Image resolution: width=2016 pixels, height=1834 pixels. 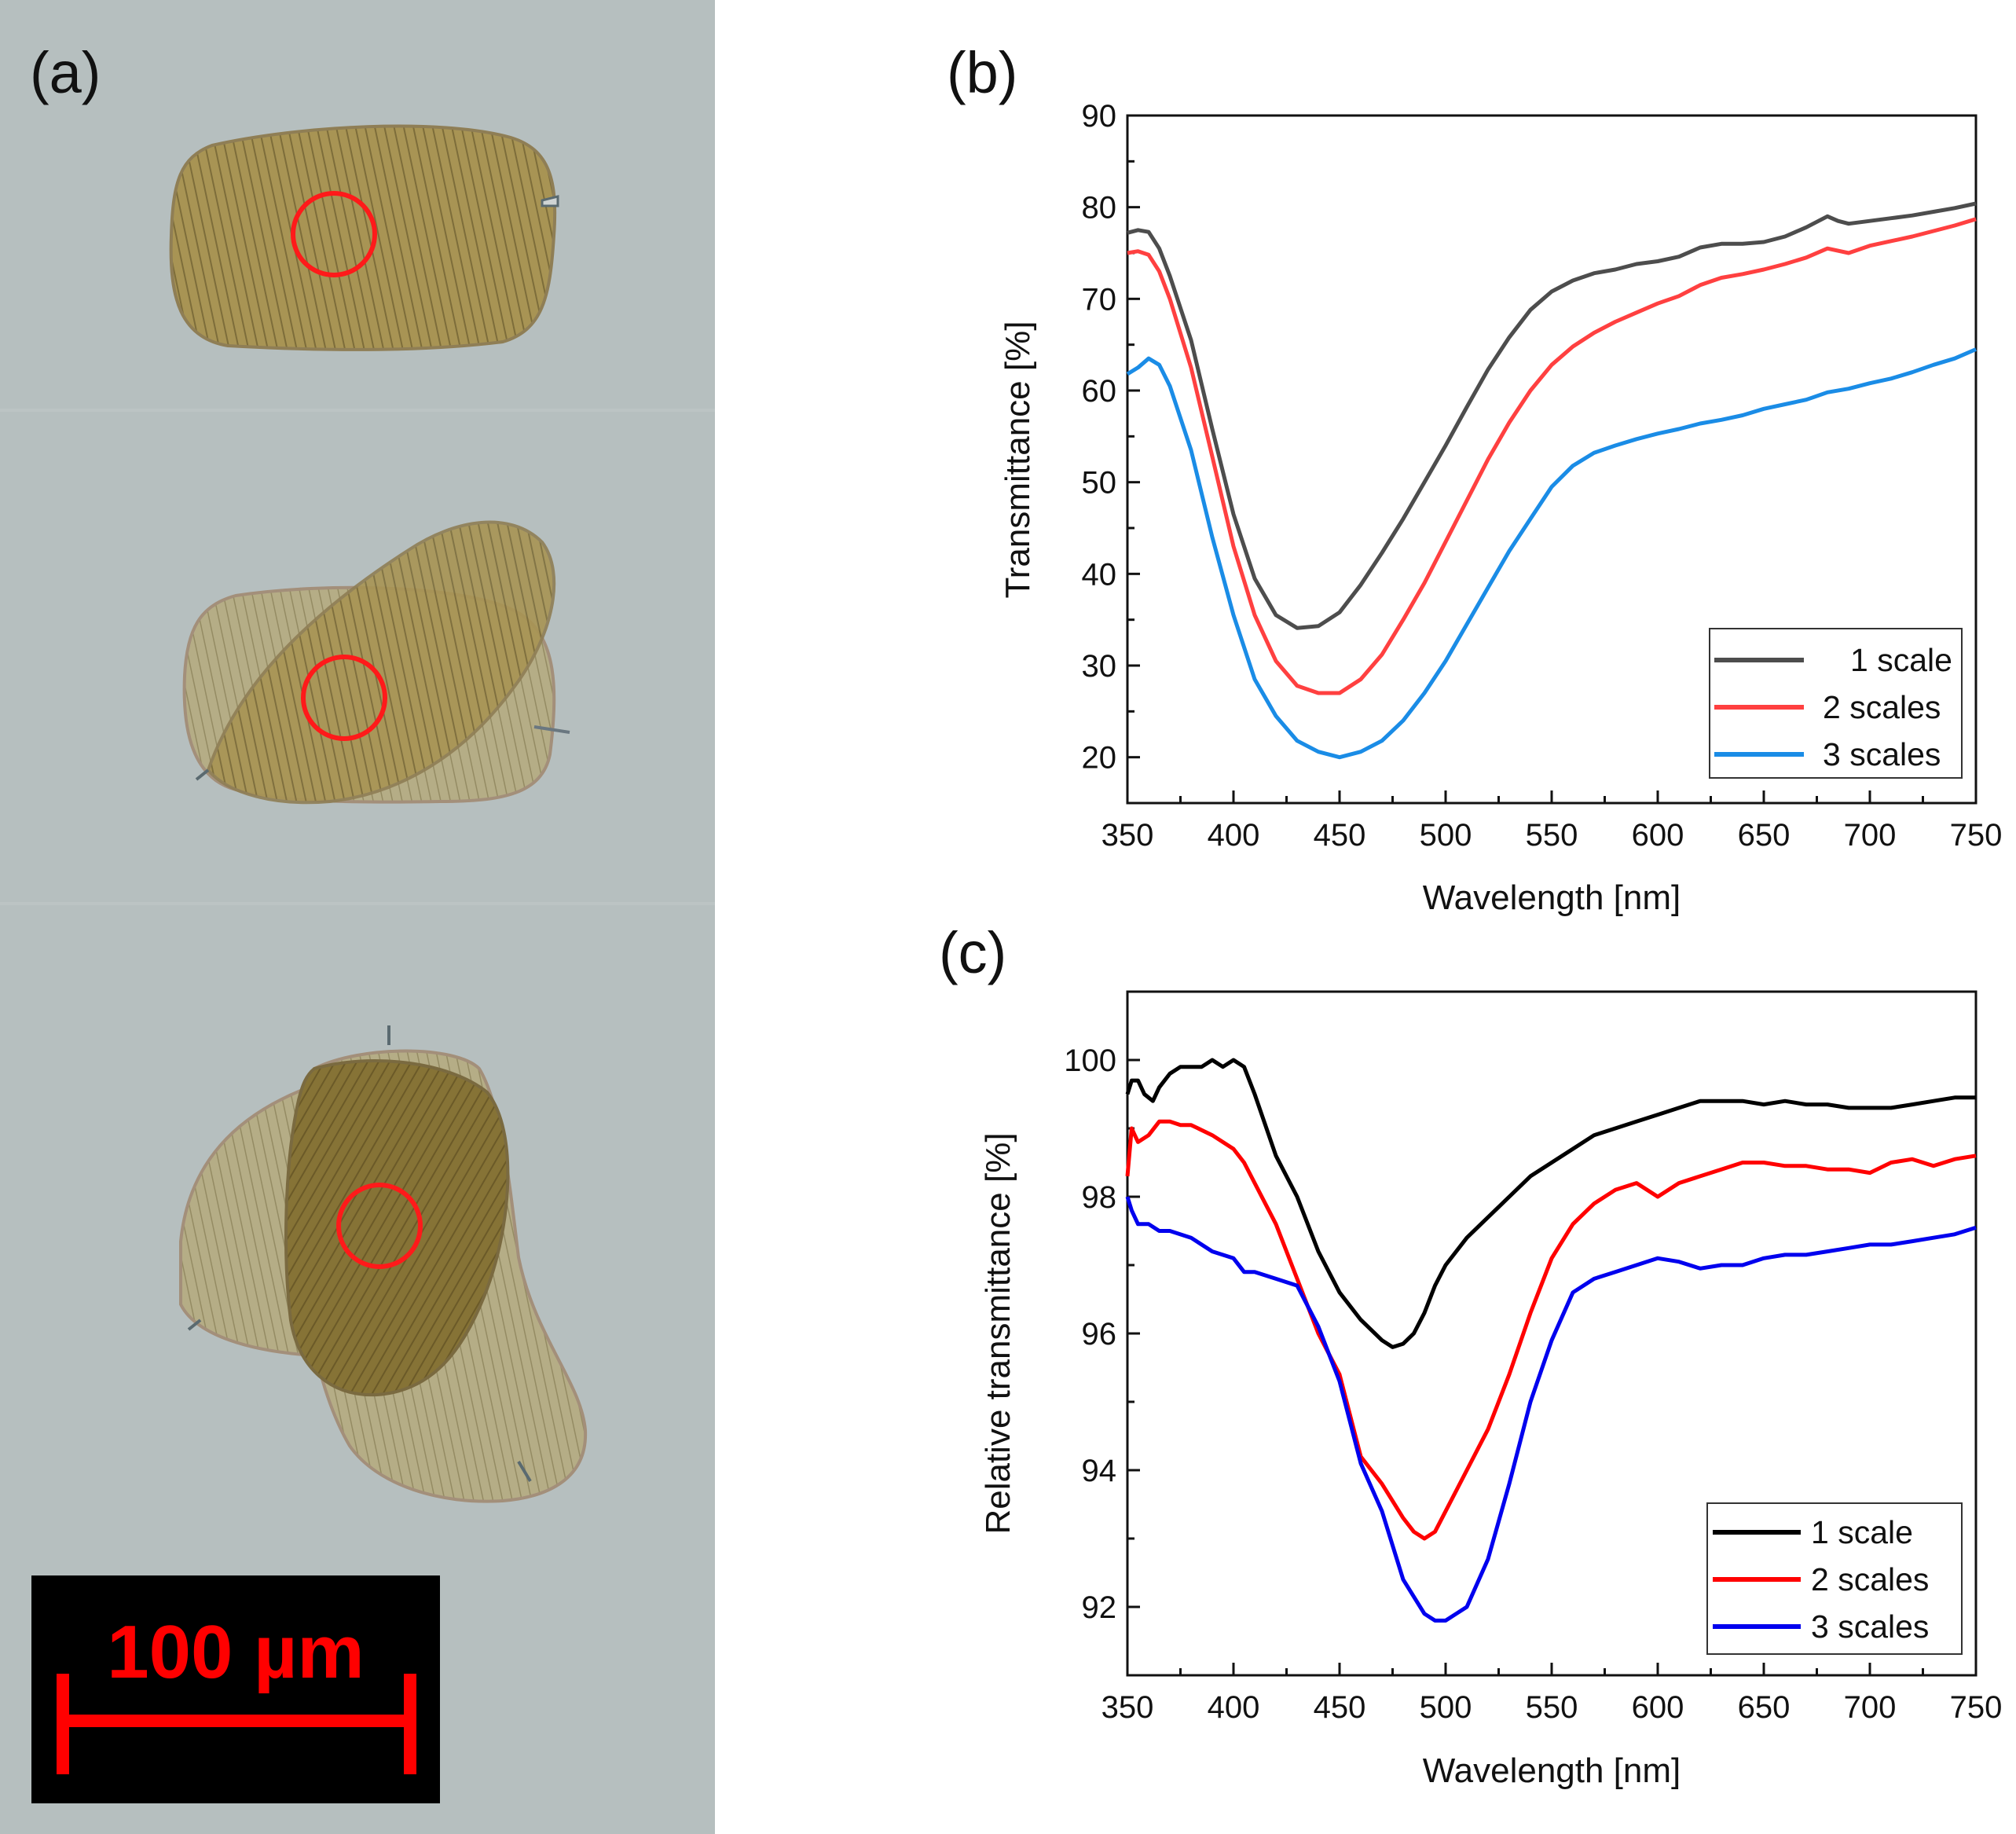 What do you see at coordinates (998, 1333) in the screenshot?
I see `y-axis-title-c: Relative transmittance [%]` at bounding box center [998, 1333].